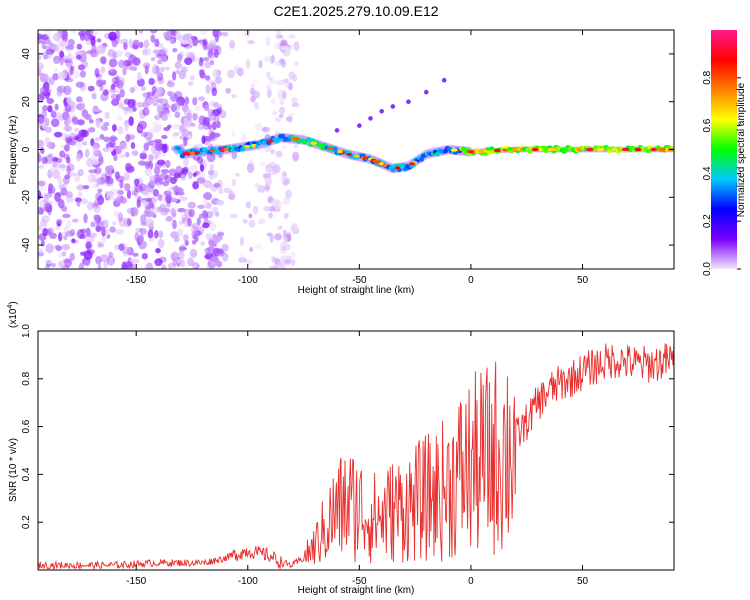  Describe the element at coordinates (356, 590) in the screenshot. I see `snr-xlabel: Height of straight line (km)` at that location.